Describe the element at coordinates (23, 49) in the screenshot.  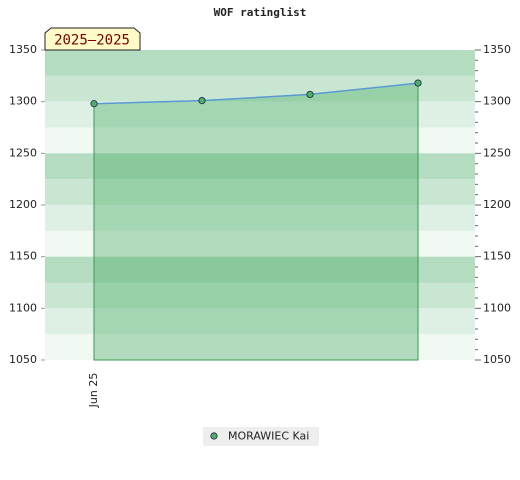
I see `y-tick-label: 1350` at that location.